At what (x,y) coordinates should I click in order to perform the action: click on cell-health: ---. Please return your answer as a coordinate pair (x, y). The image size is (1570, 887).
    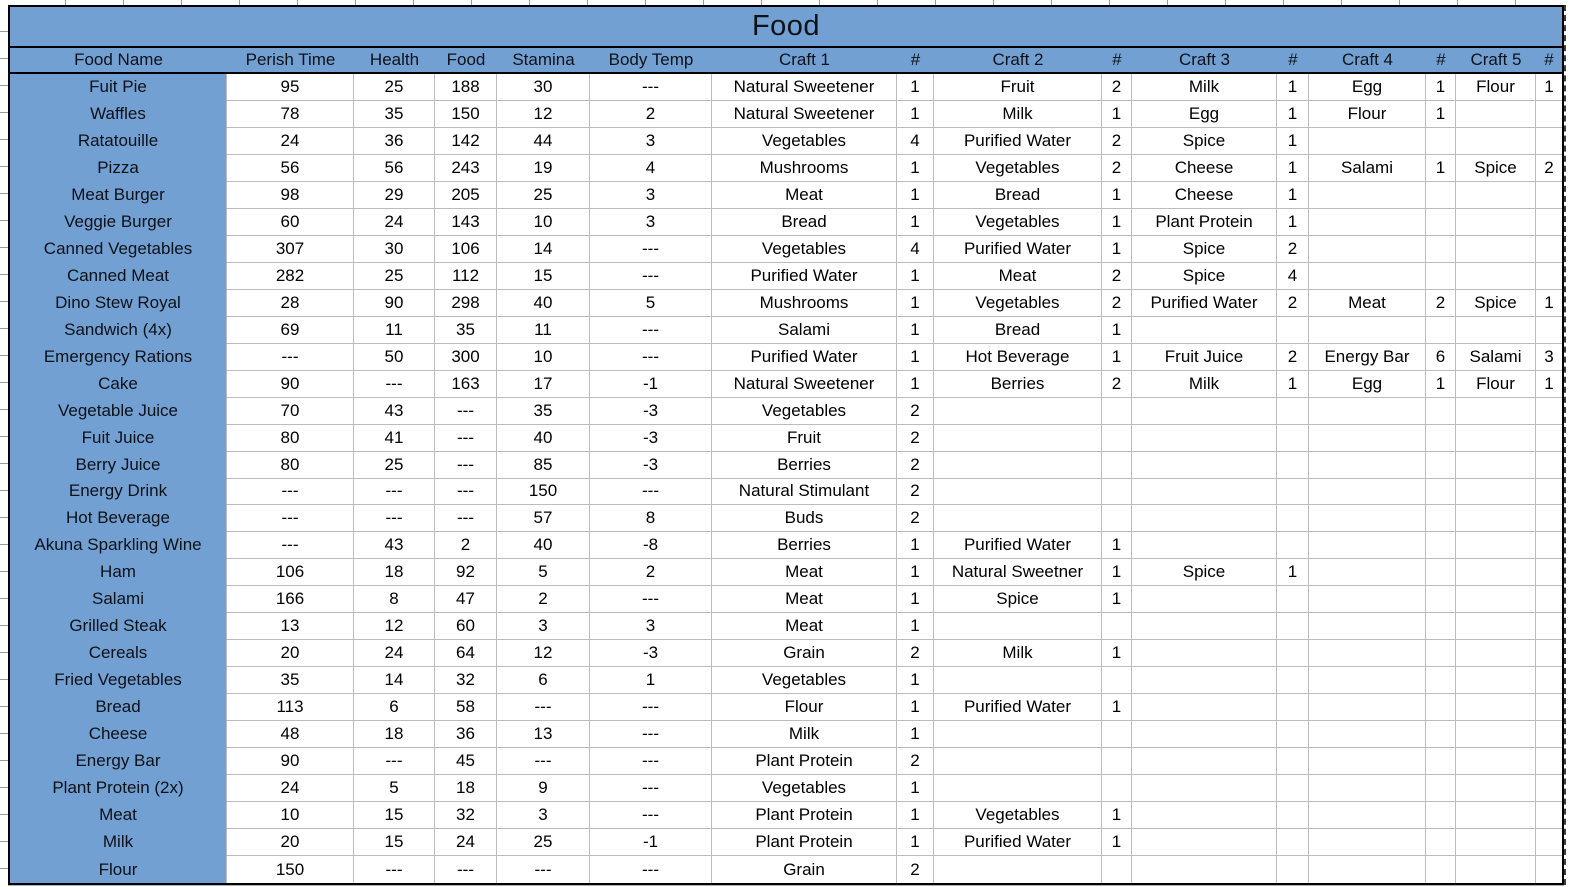
    Looking at the image, I should click on (394, 519).